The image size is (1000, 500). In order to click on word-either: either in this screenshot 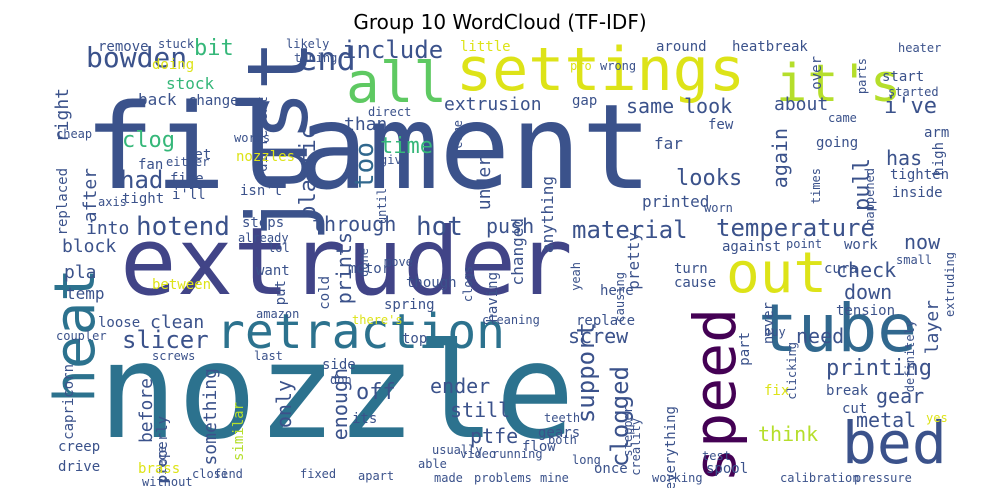, I will do `click(188, 162)`.